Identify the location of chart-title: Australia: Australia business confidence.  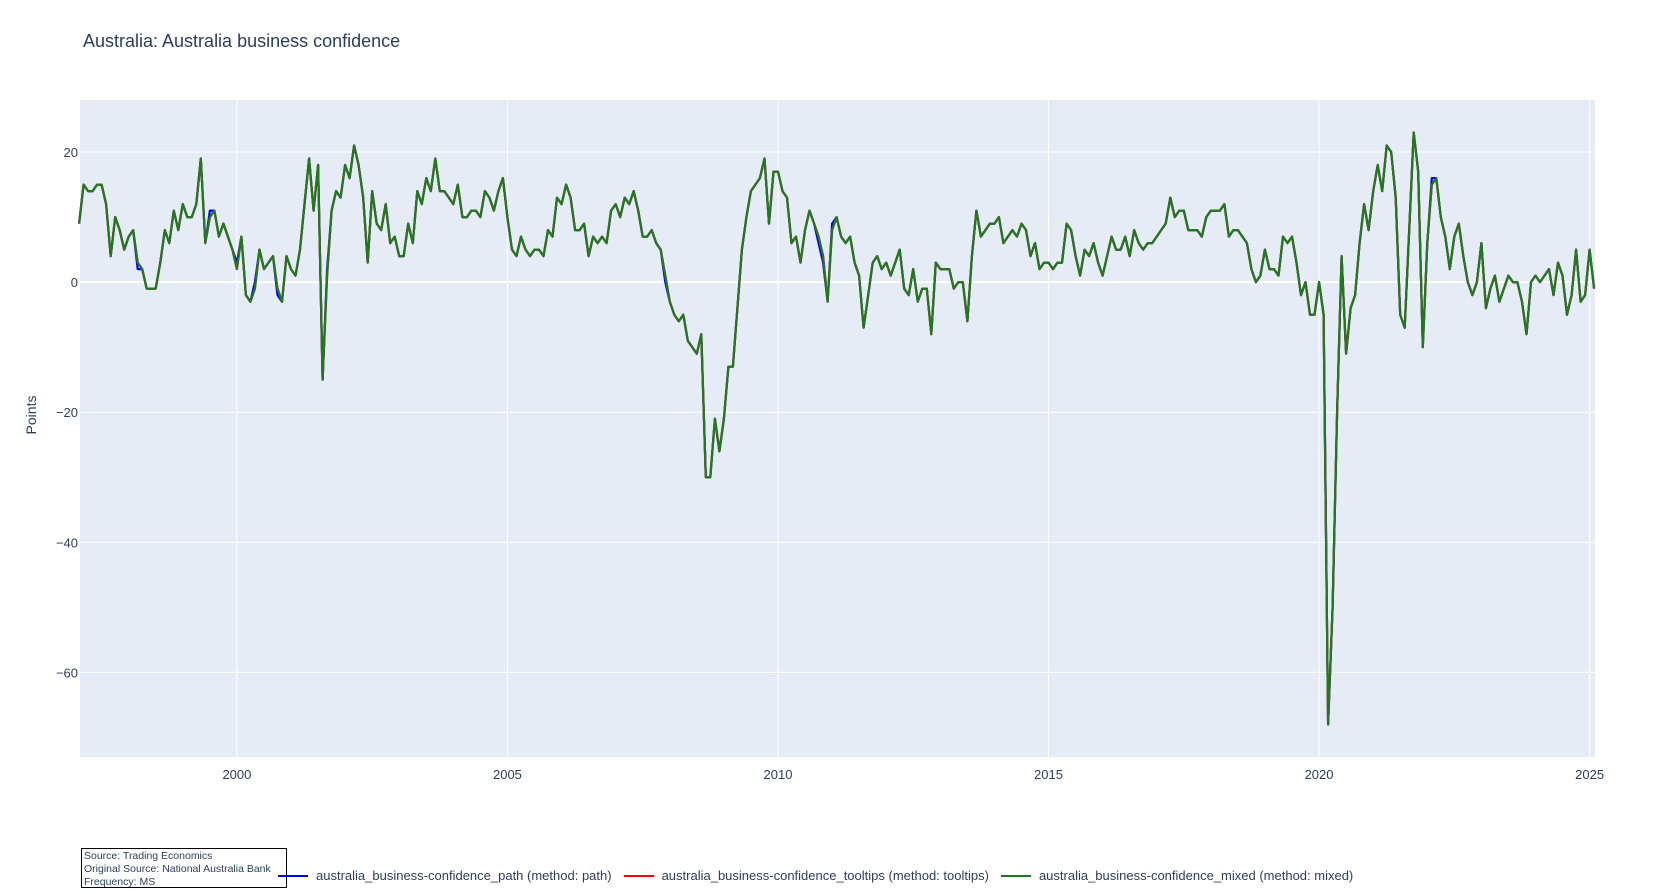
(242, 41).